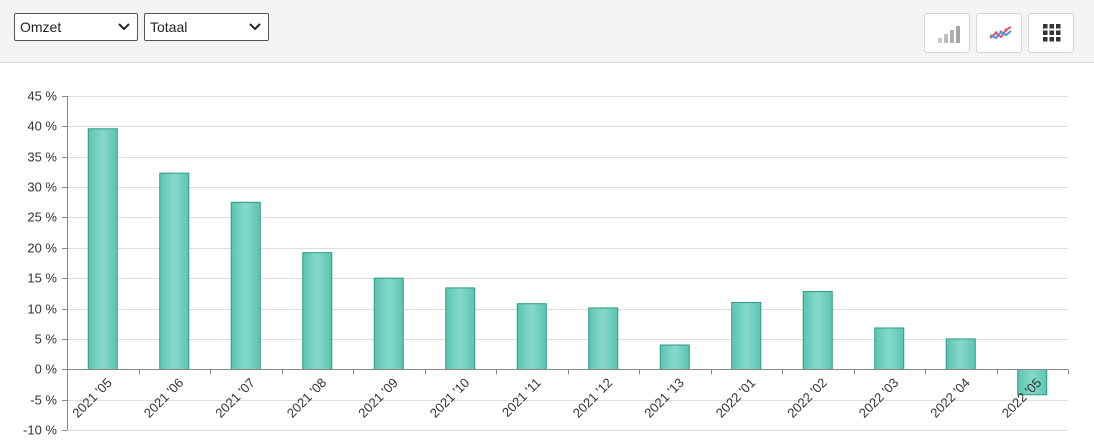  I want to click on y-tick-label: -5 %, so click(43, 400).